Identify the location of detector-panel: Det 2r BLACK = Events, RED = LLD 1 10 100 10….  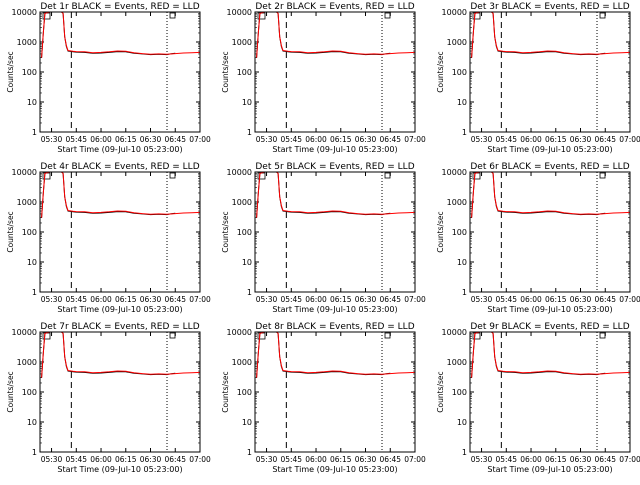
(323, 78).